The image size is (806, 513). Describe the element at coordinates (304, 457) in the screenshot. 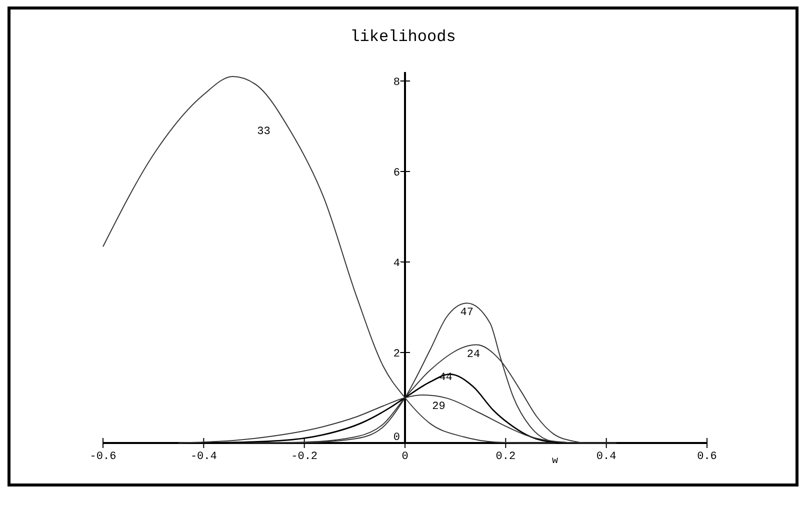

I see `x-tick-label: -0.2` at that location.